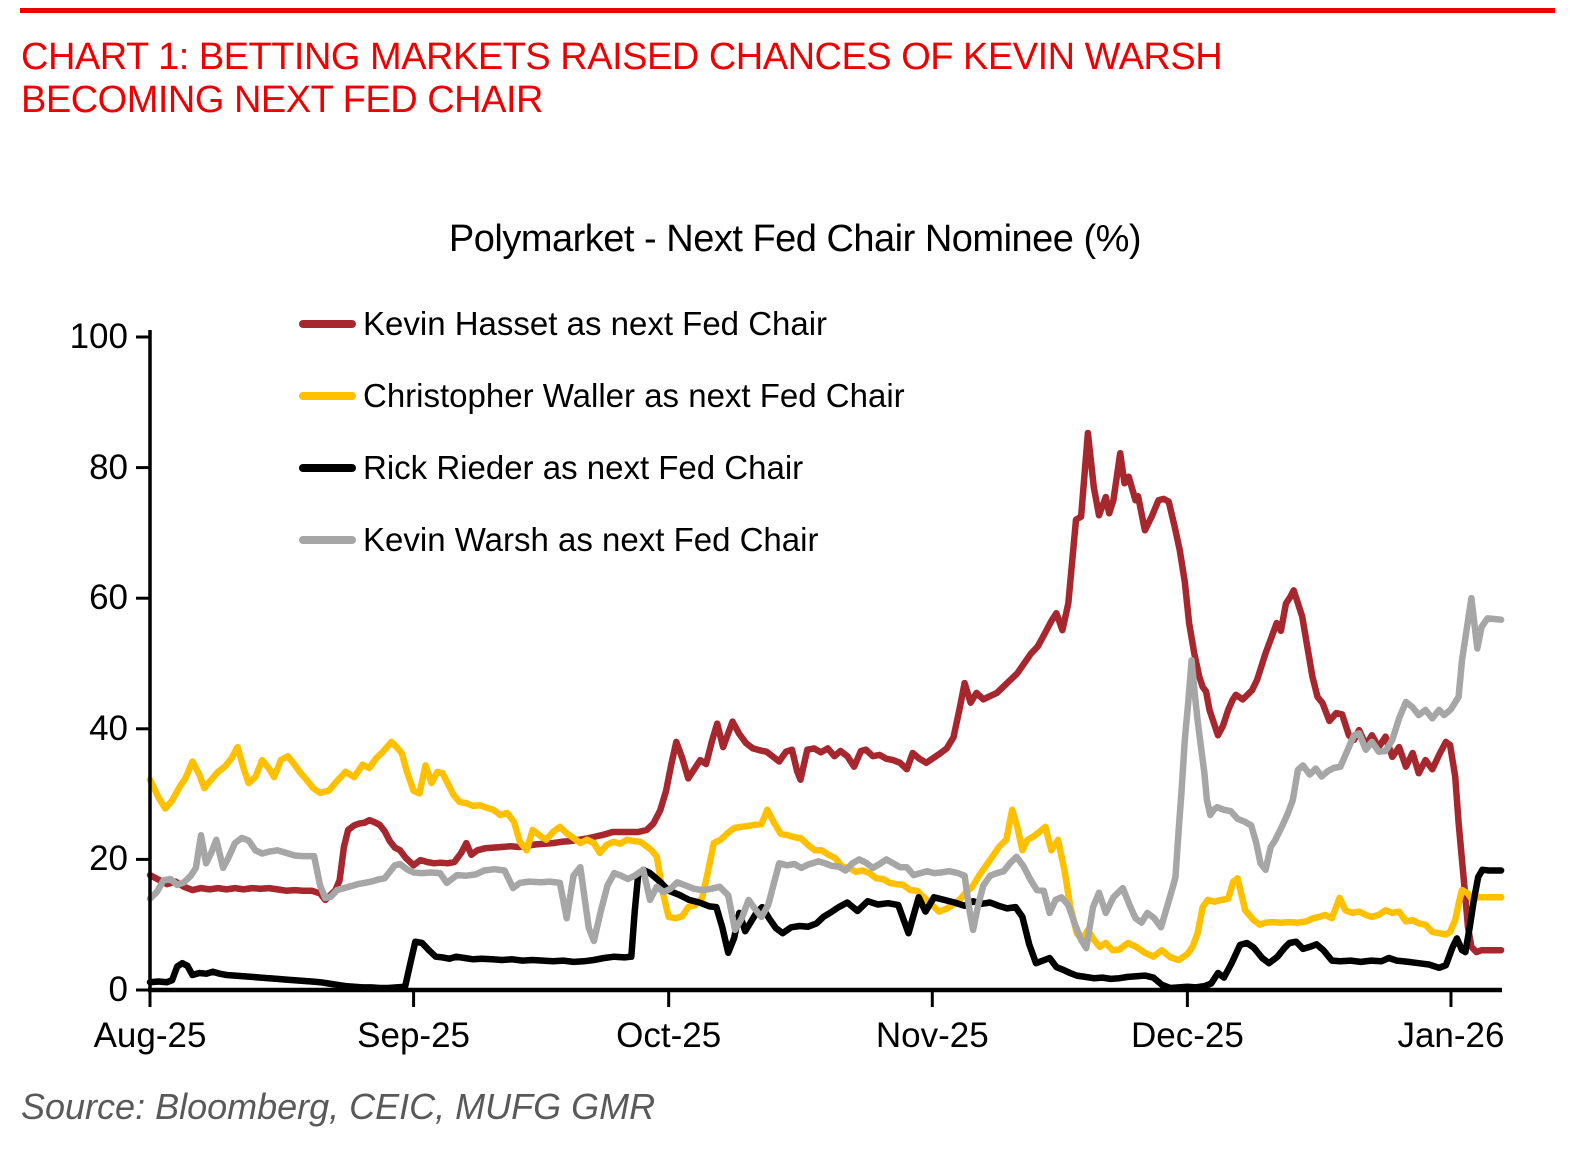 The image size is (1575, 1154). What do you see at coordinates (338, 1106) in the screenshot?
I see `source-note: Source: Bloomberg, CEIC, MUFG GMR` at bounding box center [338, 1106].